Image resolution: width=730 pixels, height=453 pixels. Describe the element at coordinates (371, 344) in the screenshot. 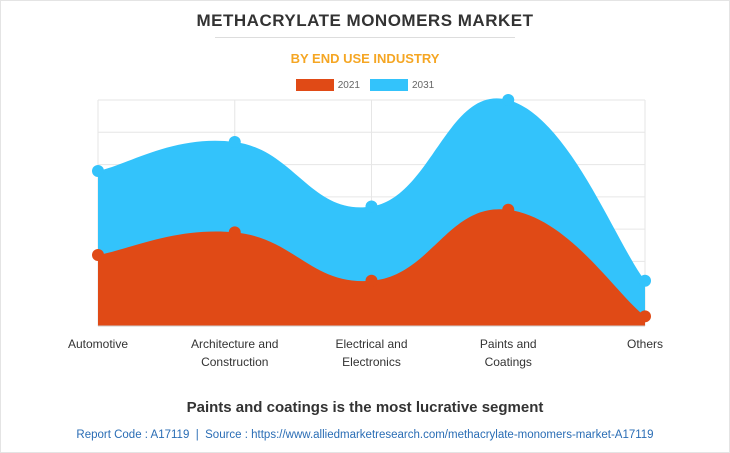

I see `x-tick-label-line: Electrical and` at that location.